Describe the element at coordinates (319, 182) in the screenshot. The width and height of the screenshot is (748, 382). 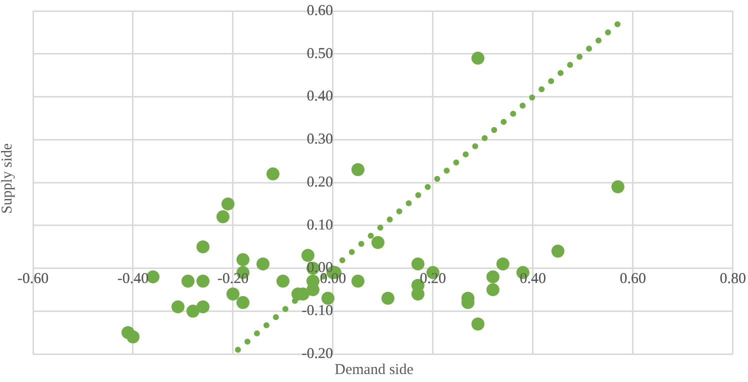
I see `y-tick-label: 0.20` at that location.